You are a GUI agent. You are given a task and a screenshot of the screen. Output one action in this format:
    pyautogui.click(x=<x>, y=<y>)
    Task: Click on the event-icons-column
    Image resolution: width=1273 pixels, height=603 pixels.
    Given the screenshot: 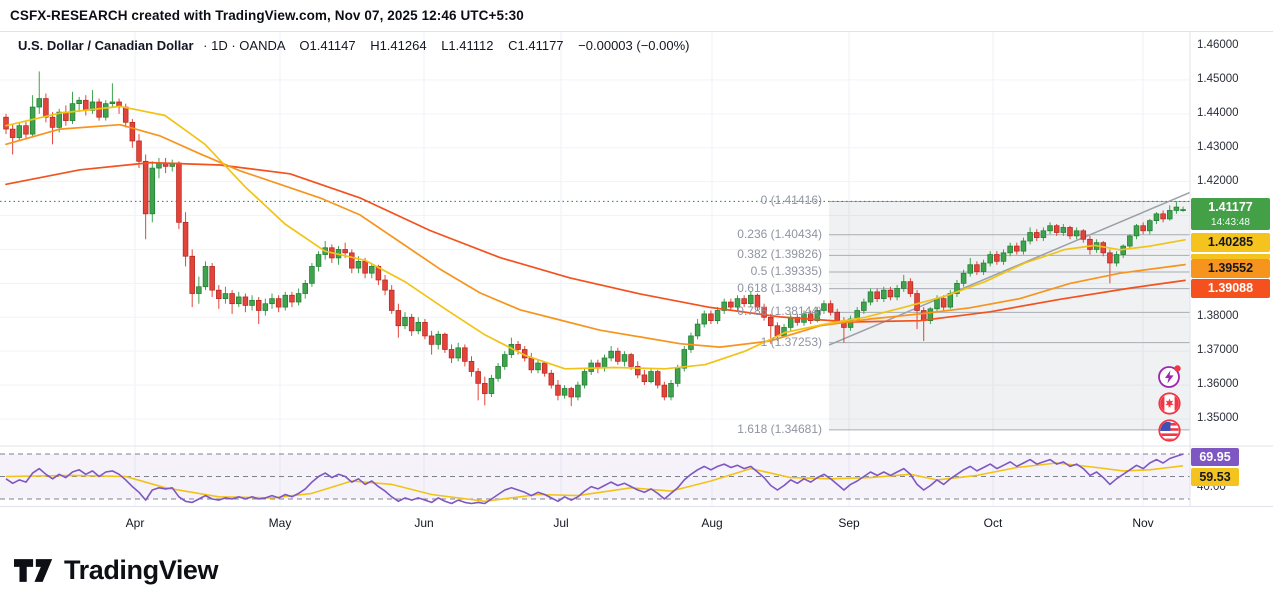 What is the action you would take?
    pyautogui.click(x=1170, y=404)
    